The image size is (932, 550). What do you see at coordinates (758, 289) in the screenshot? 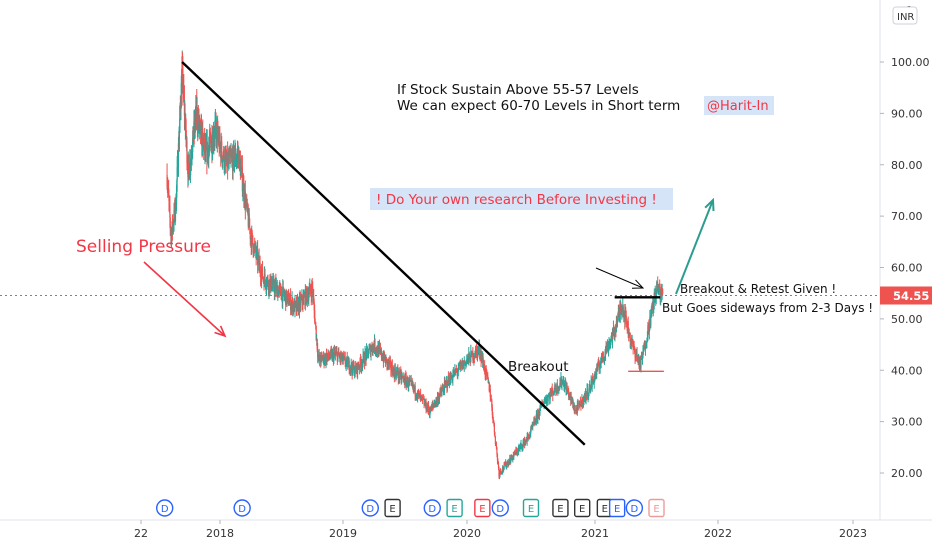
I see `retest-note-line1: Breakout & Retest Given !` at bounding box center [758, 289].